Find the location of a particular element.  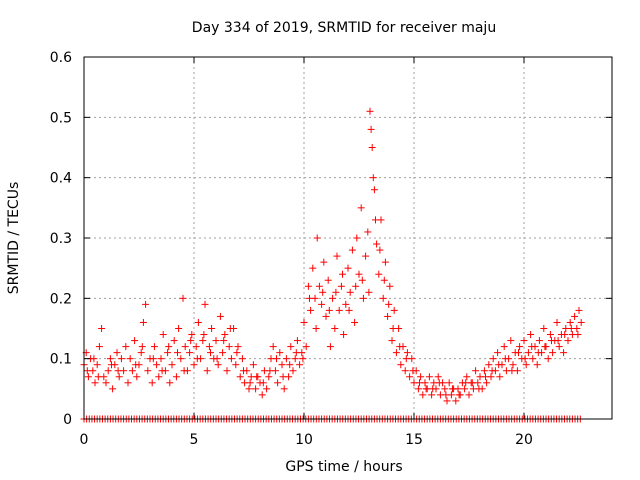

x-tick-label: 15 is located at coordinates (414, 440).